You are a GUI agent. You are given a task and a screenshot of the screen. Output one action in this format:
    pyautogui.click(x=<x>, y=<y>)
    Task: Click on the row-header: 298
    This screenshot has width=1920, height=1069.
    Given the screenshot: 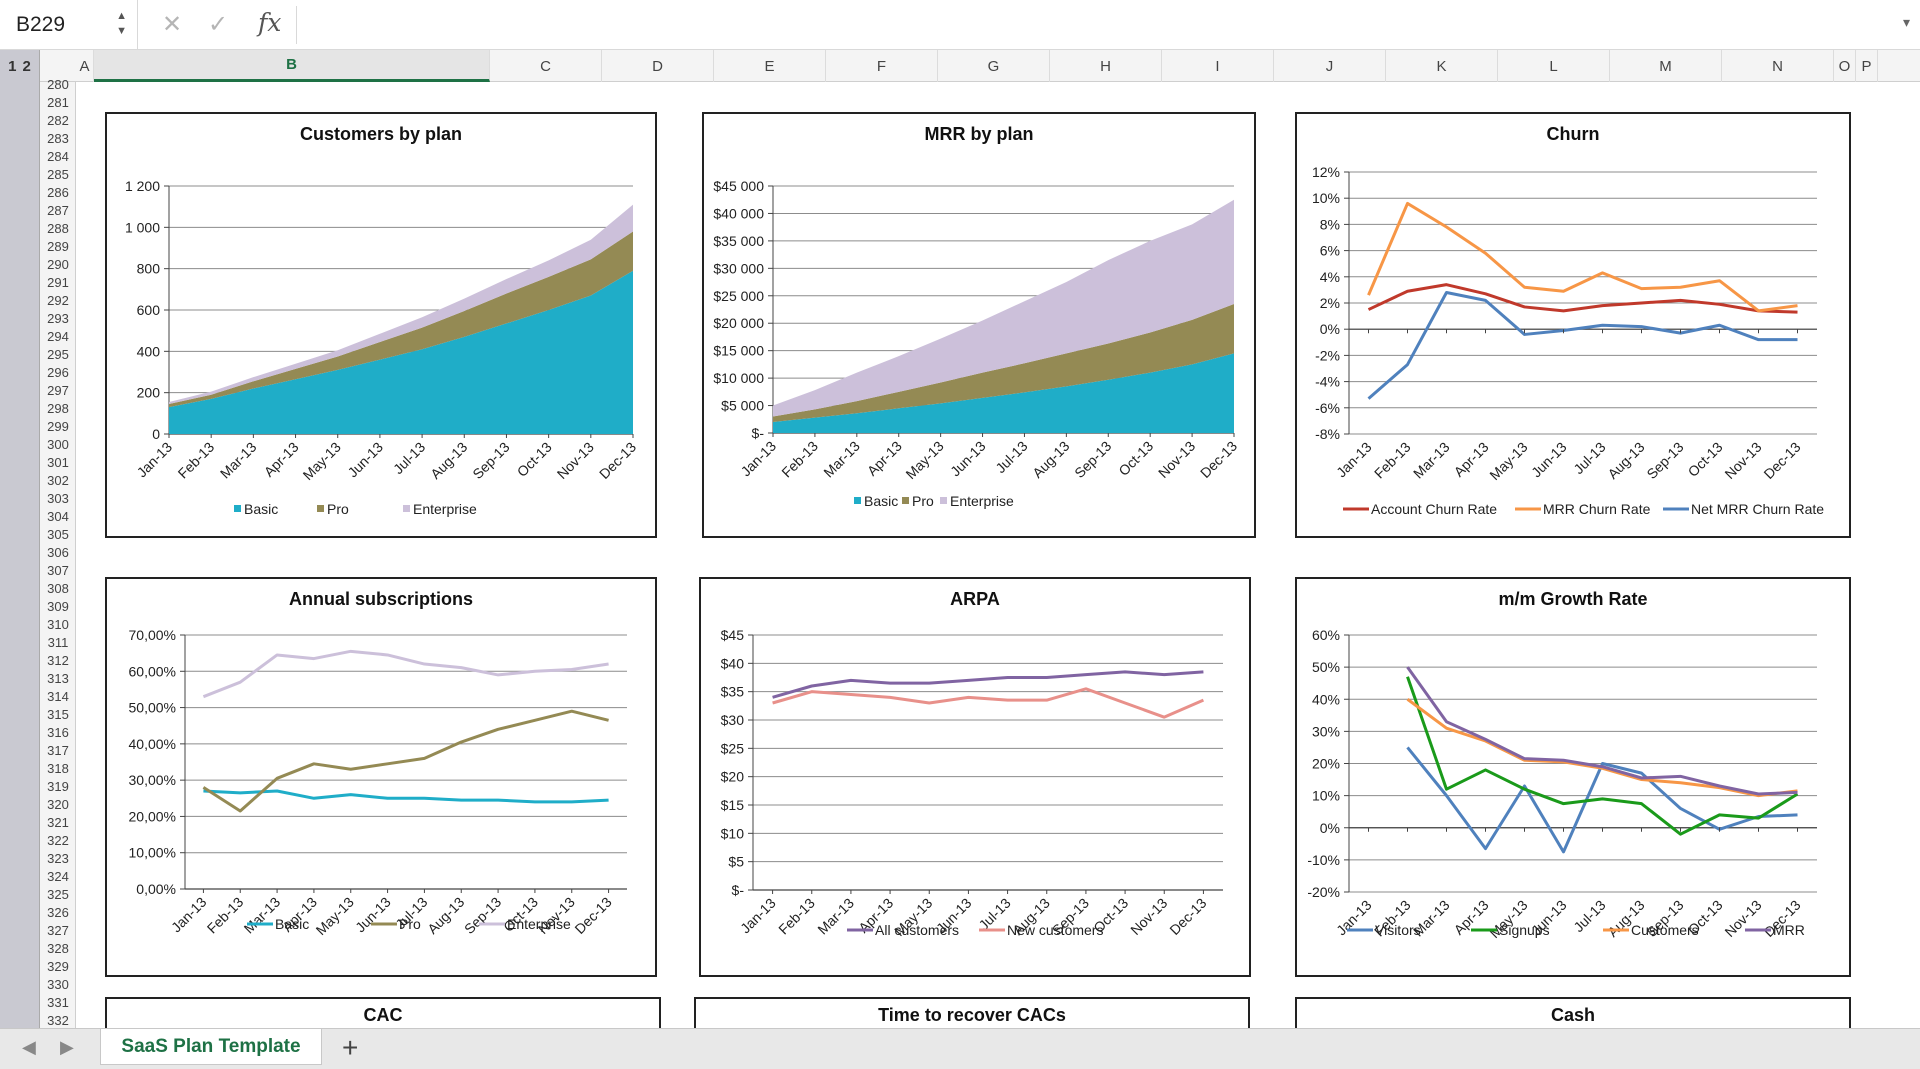 What is the action you would take?
    pyautogui.click(x=58, y=408)
    